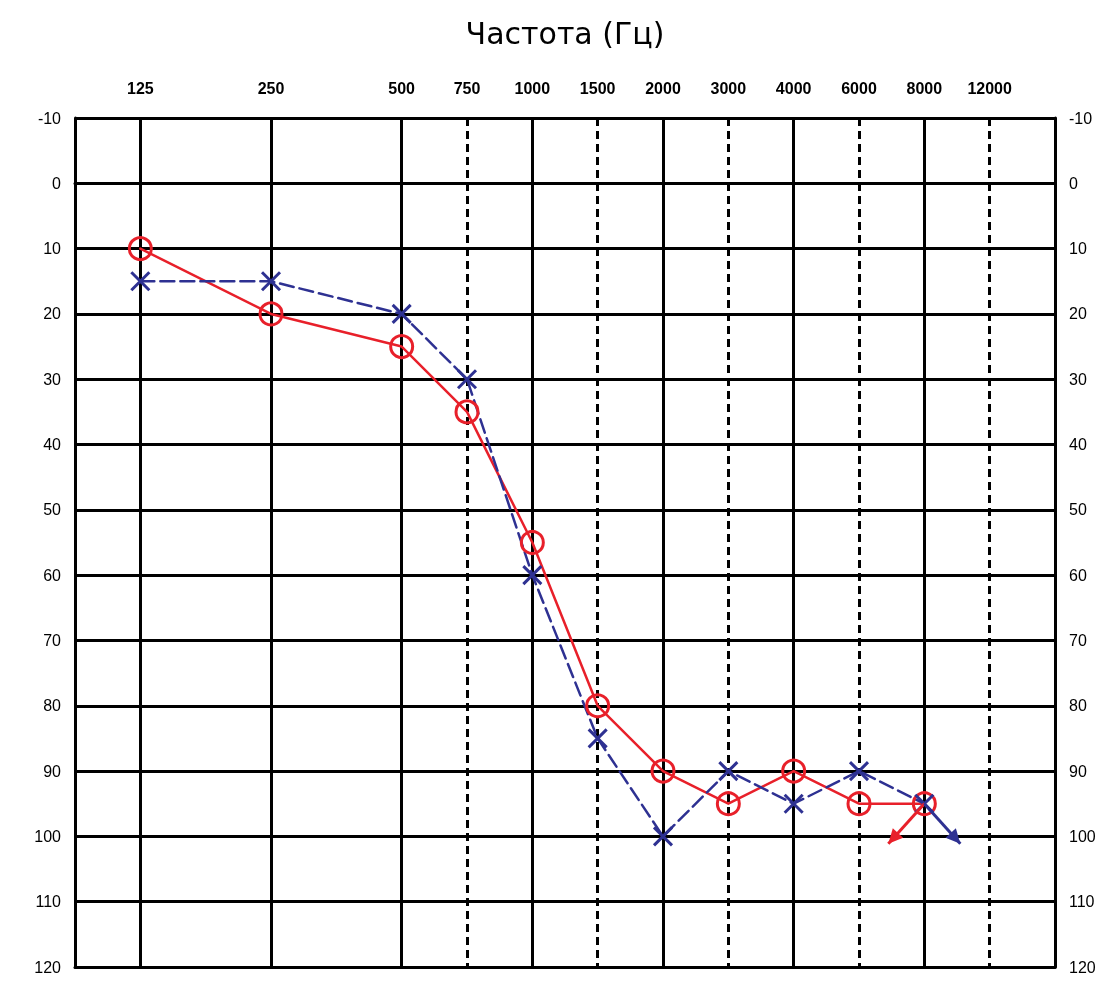 This screenshot has height=981, width=1110. Describe the element at coordinates (48, 836) in the screenshot. I see `y-tick-label: 100` at that location.